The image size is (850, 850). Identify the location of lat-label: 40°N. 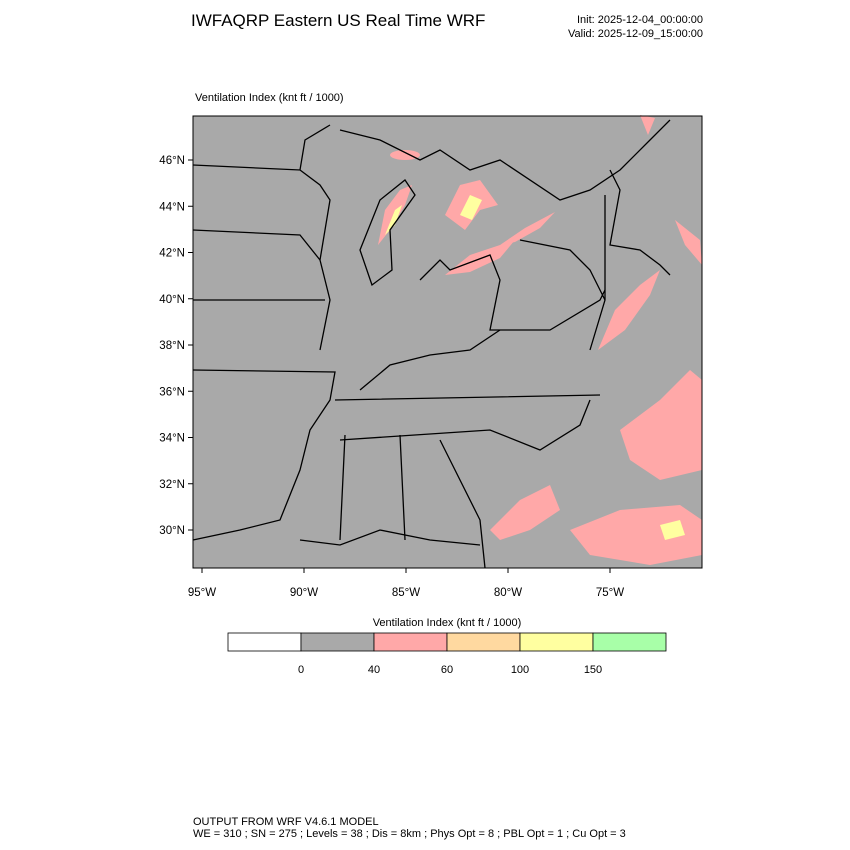
(172, 300).